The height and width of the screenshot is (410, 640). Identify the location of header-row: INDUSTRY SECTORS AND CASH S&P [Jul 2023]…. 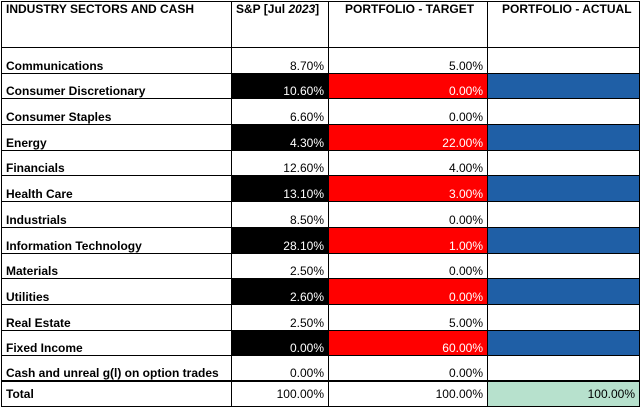
(320, 24).